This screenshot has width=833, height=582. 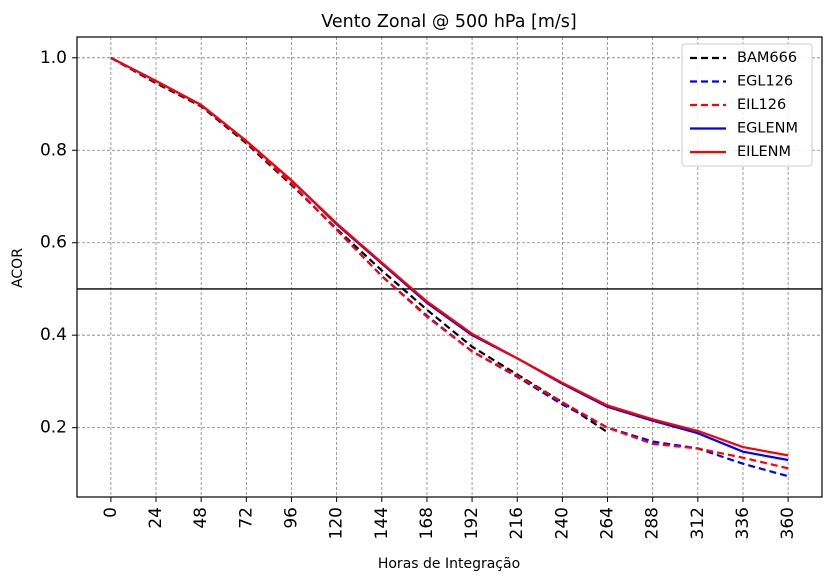 What do you see at coordinates (608, 523) in the screenshot?
I see `x-tick-label: 264` at bounding box center [608, 523].